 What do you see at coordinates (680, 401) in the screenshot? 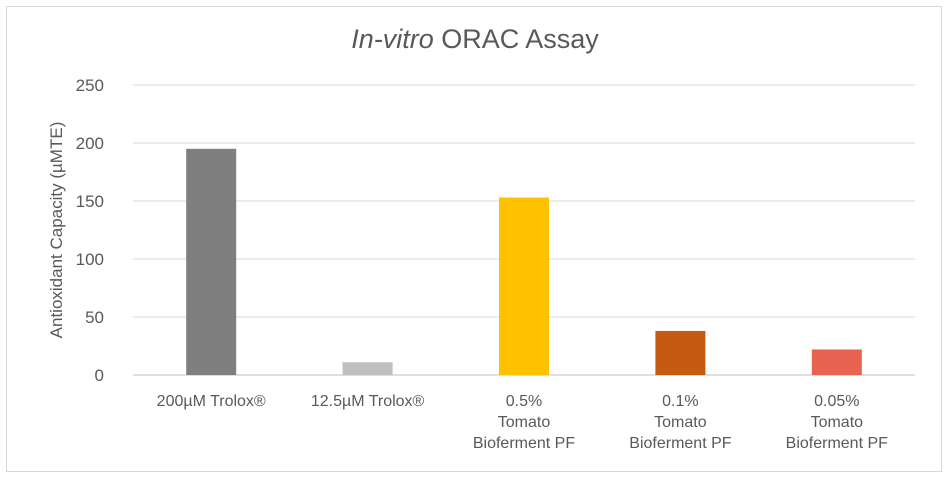
I see `x-tick-label-line: 0.1%` at bounding box center [680, 401].